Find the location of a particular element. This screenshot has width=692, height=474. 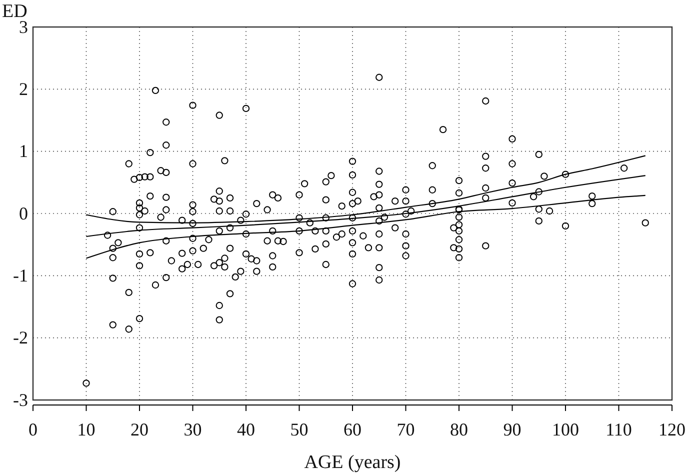

y-tick-label: 0 is located at coordinates (23, 213).